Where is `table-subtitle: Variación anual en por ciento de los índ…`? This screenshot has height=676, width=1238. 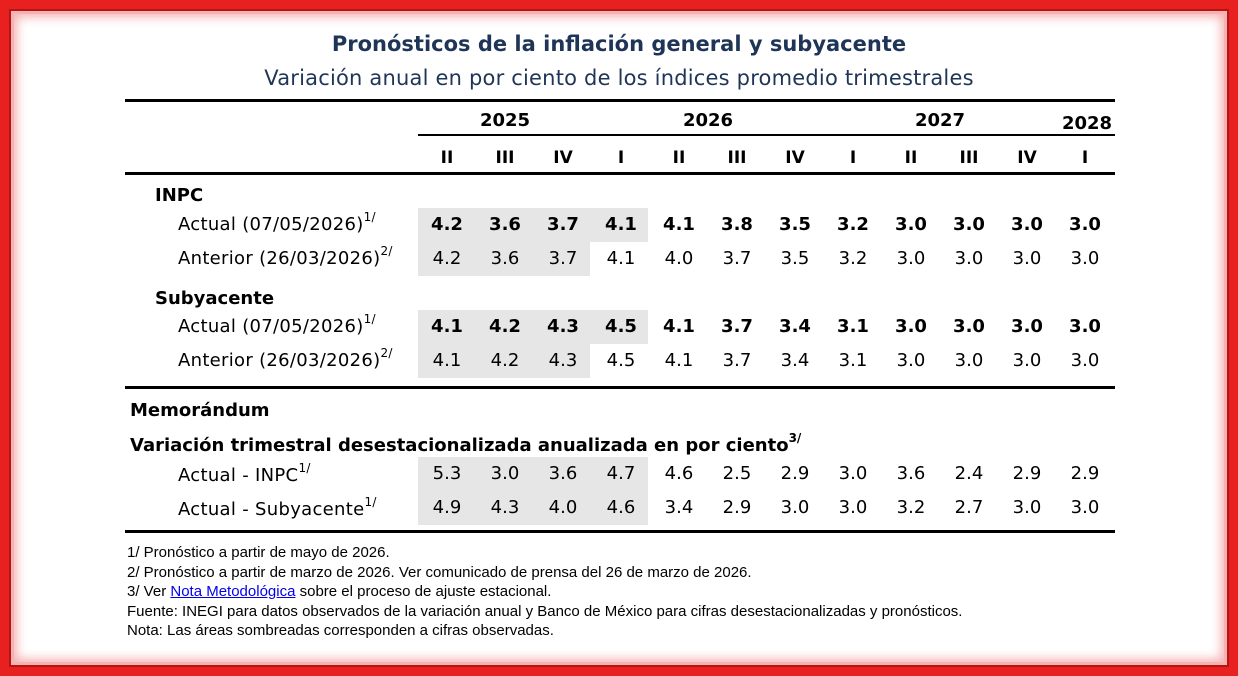 table-subtitle: Variación anual en por ciento de los índ… is located at coordinates (619, 78).